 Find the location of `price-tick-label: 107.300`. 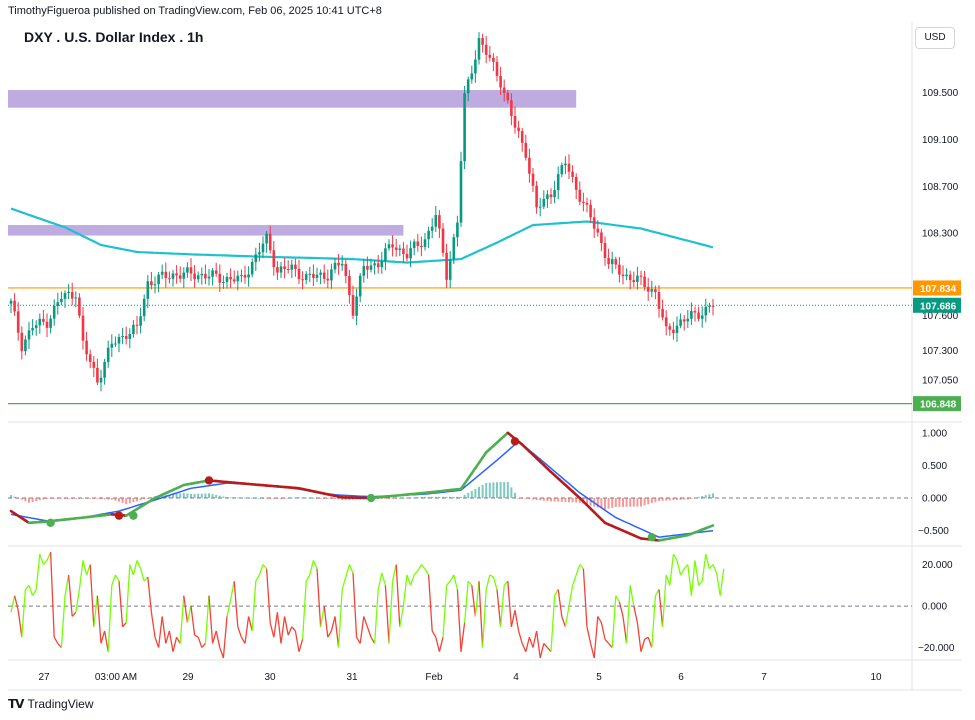

price-tick-label: 107.300 is located at coordinates (940, 351).